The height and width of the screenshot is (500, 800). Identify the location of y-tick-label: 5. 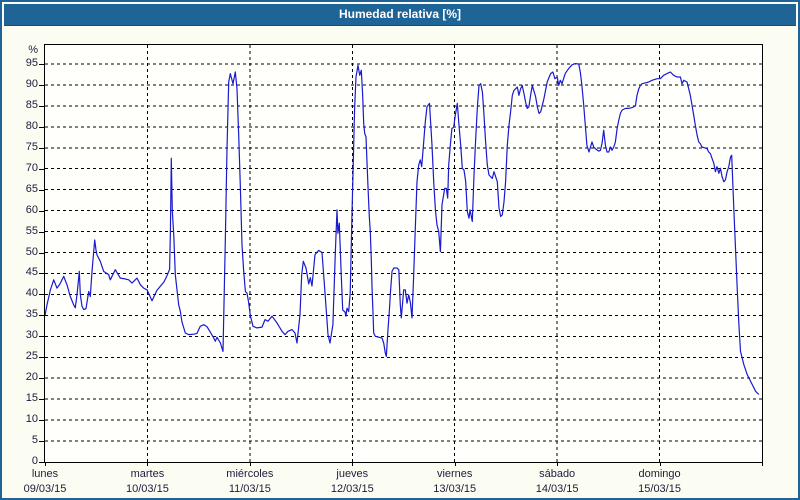
(34, 440).